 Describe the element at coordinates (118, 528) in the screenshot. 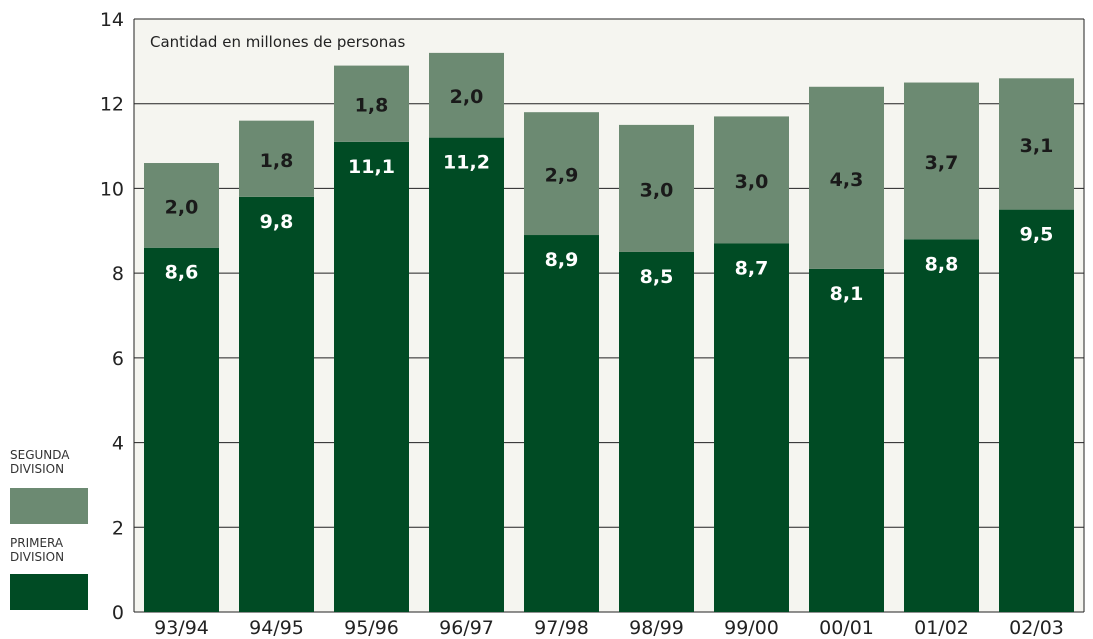

I see `y-tick-label: 2` at that location.